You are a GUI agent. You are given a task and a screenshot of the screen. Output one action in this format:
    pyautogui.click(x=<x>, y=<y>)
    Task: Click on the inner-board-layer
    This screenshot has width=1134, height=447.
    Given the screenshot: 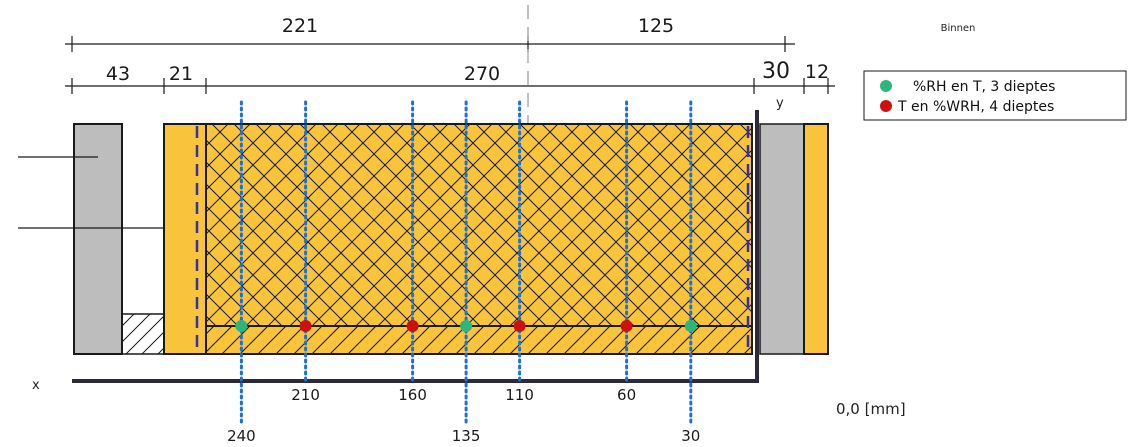 What is the action you would take?
    pyautogui.click(x=782, y=239)
    